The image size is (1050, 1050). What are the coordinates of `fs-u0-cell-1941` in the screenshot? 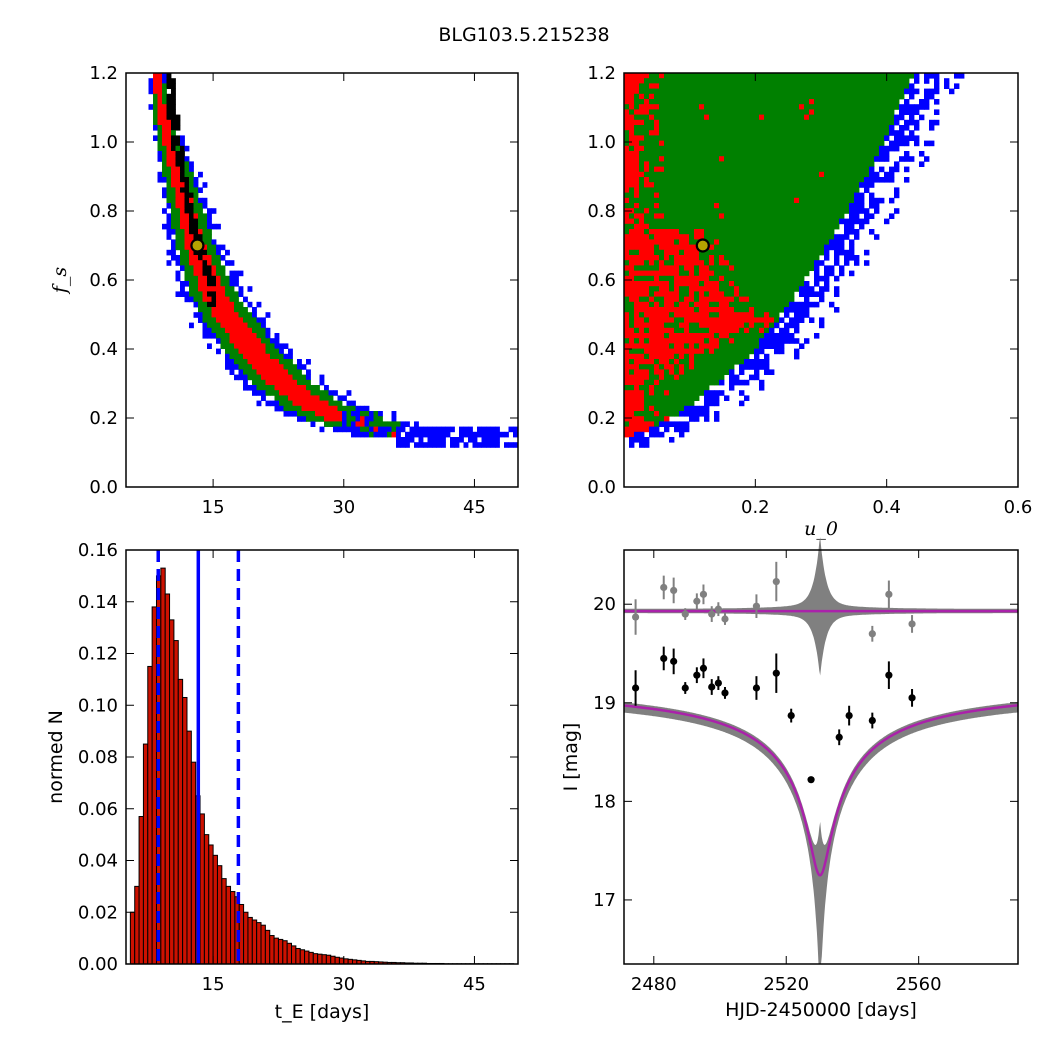 It's located at (642, 263).